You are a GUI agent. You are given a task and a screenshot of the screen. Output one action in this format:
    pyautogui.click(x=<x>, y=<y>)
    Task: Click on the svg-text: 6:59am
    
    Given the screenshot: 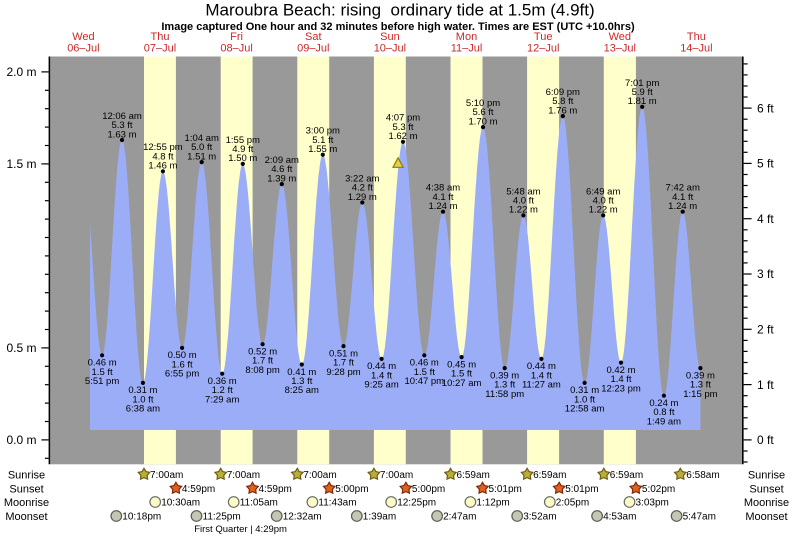 What is the action you would take?
    pyautogui.click(x=626, y=475)
    